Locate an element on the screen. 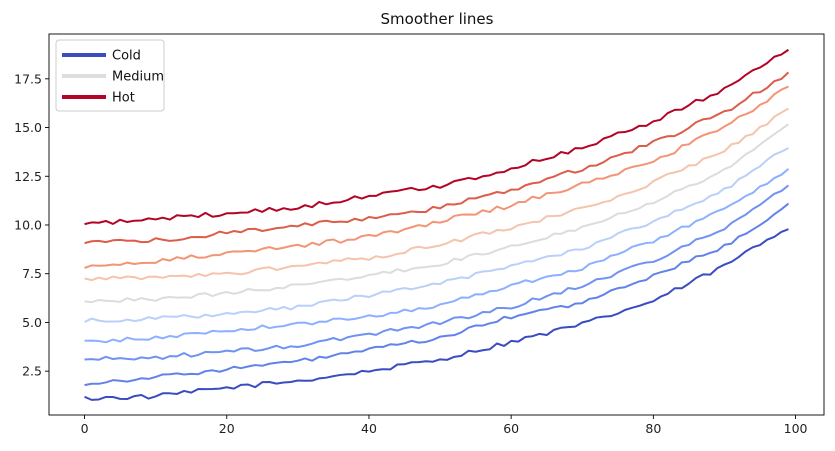  y-tick-label: 7.5 is located at coordinates (32, 273).